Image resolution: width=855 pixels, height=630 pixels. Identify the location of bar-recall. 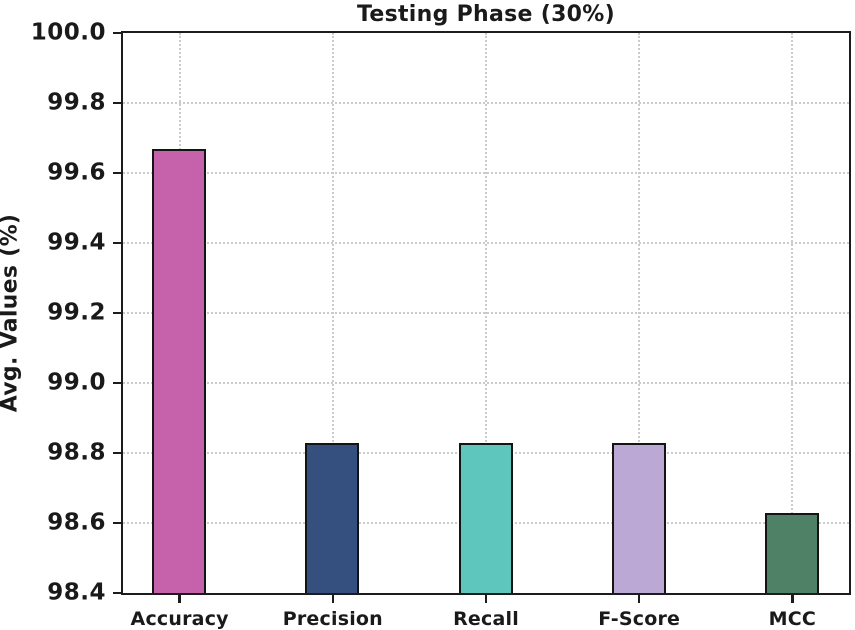
(485, 518).